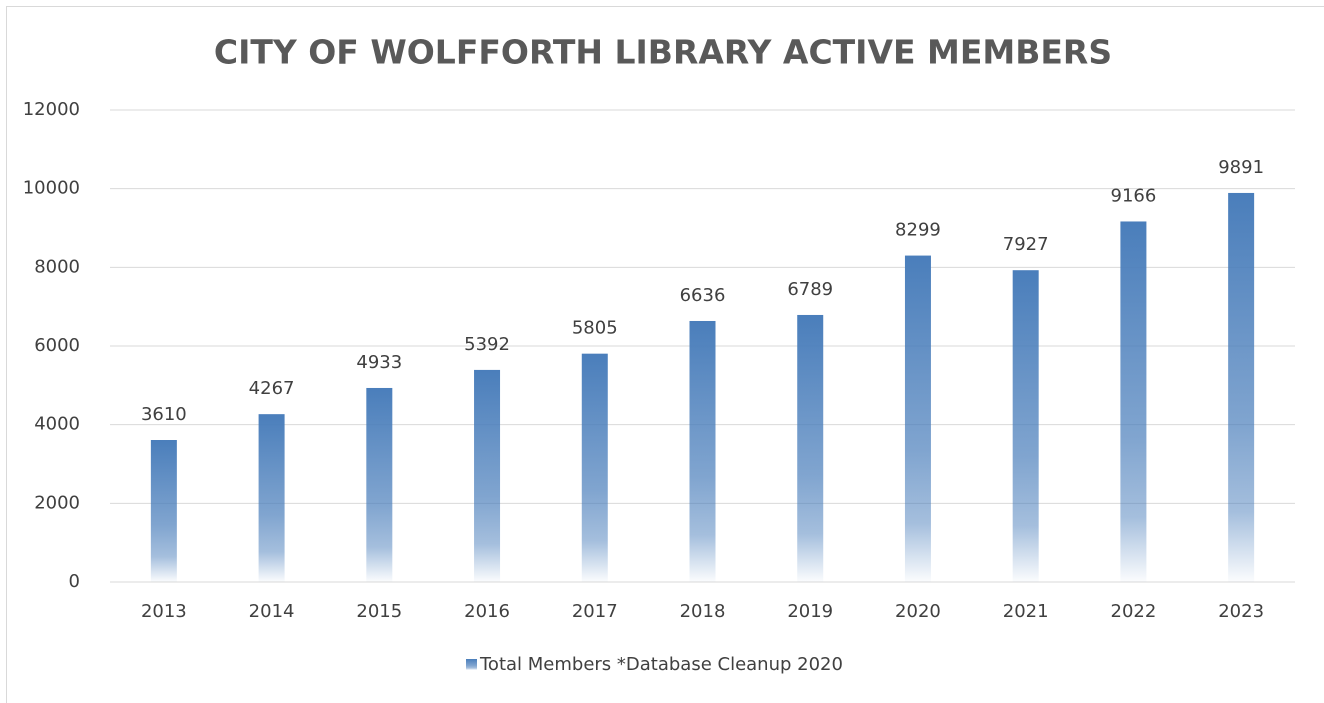 Image resolution: width=1324 pixels, height=703 pixels. What do you see at coordinates (595, 611) in the screenshot?
I see `x-tick-label: 2017` at bounding box center [595, 611].